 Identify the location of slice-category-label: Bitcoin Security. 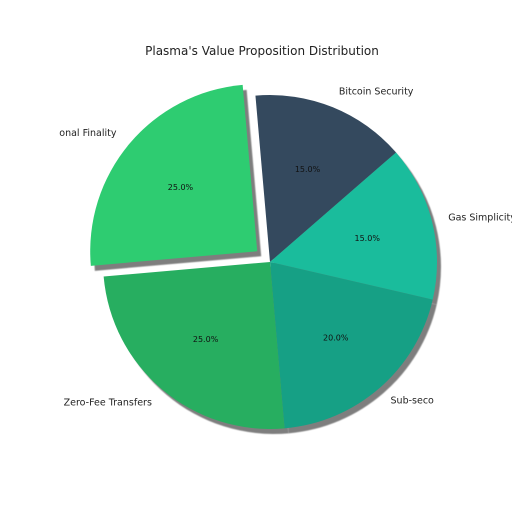
(376, 92).